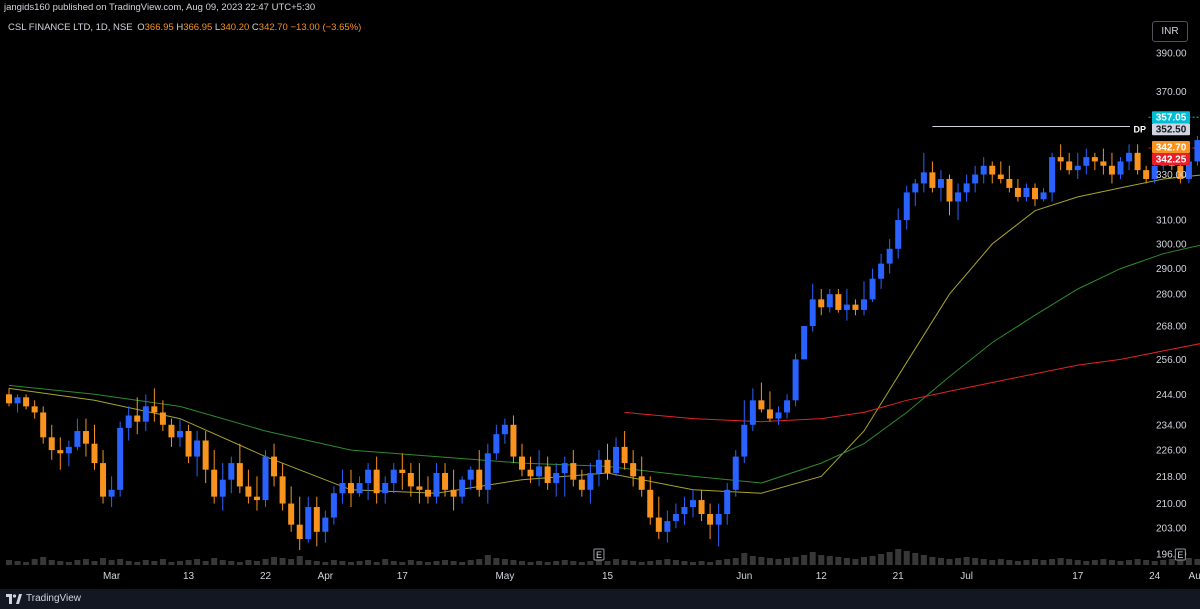 The width and height of the screenshot is (1200, 609). Describe the element at coordinates (43, 598) in the screenshot. I see `tradingview-logo: TradingView` at that location.